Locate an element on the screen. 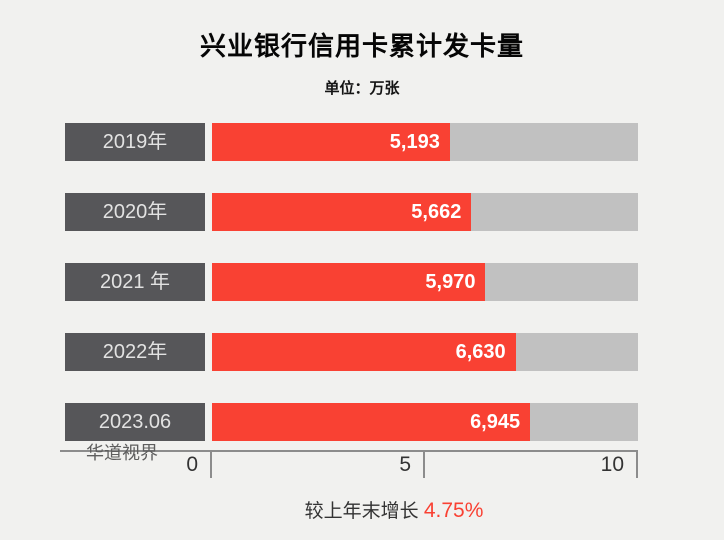 This screenshot has height=540, width=724. bar-row: 2021 年 5,970 is located at coordinates (362, 282).